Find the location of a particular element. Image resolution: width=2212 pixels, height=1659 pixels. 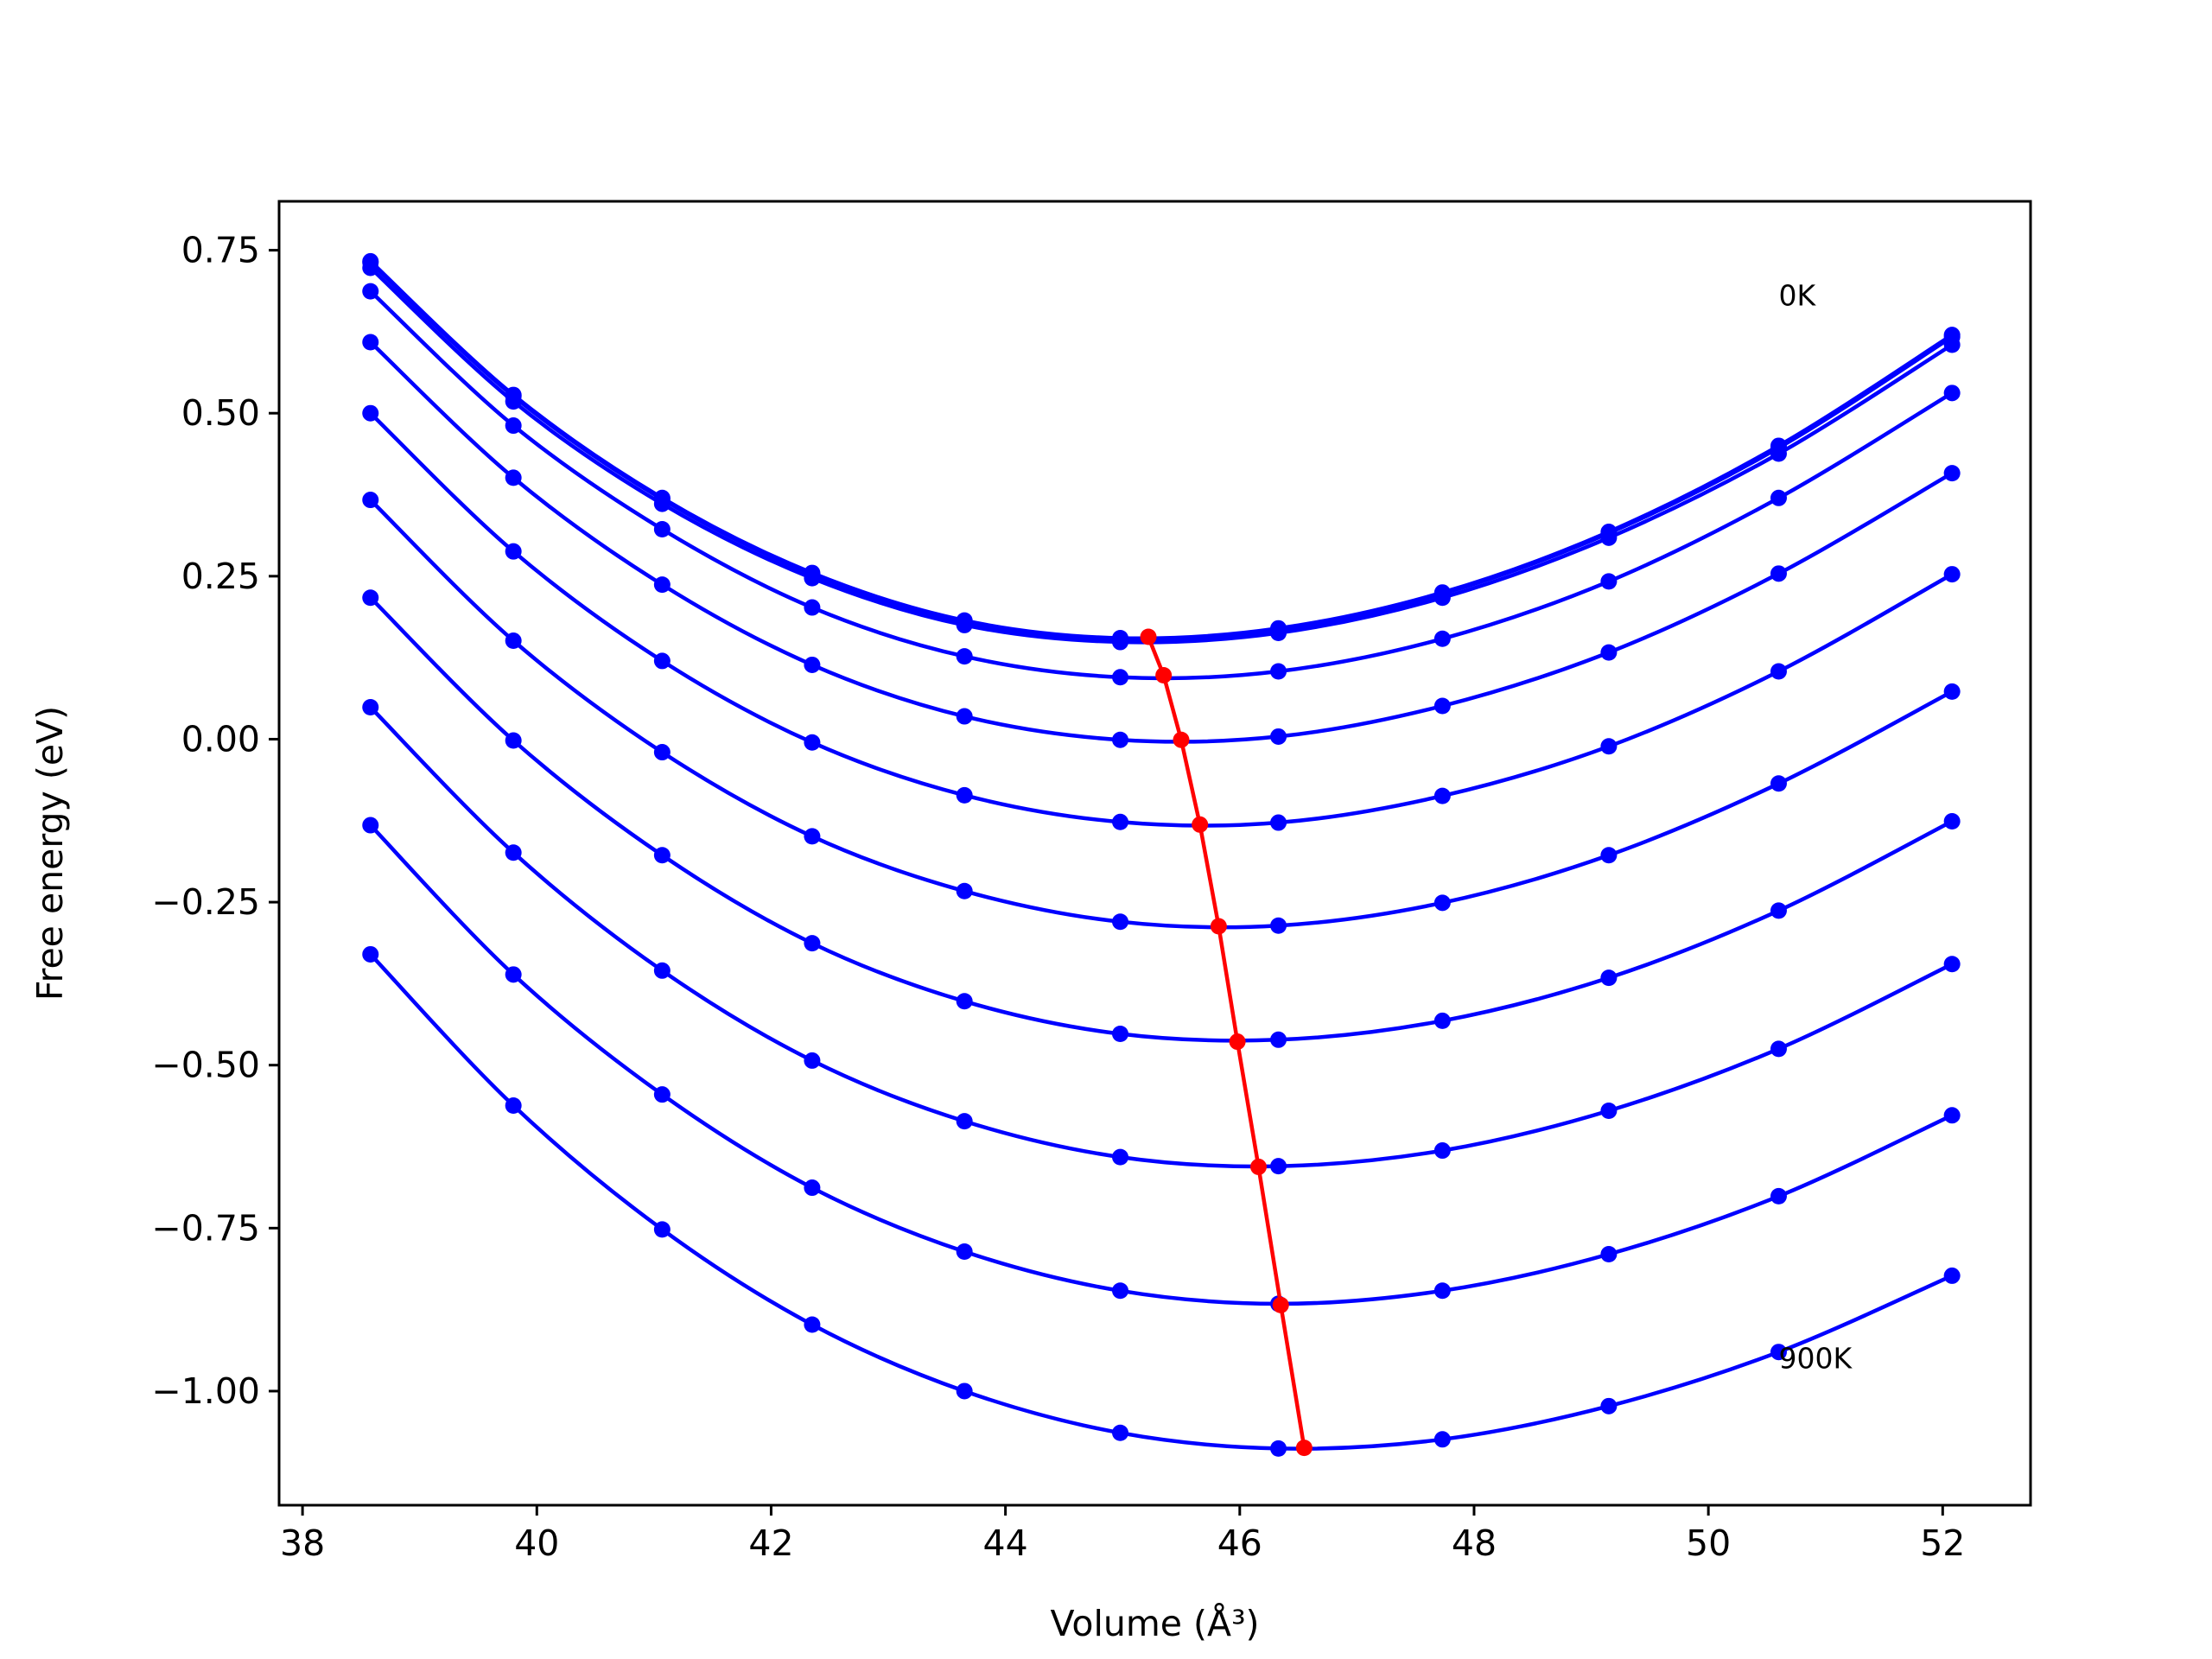

y-tick-label: −0.50 is located at coordinates (205, 1065).